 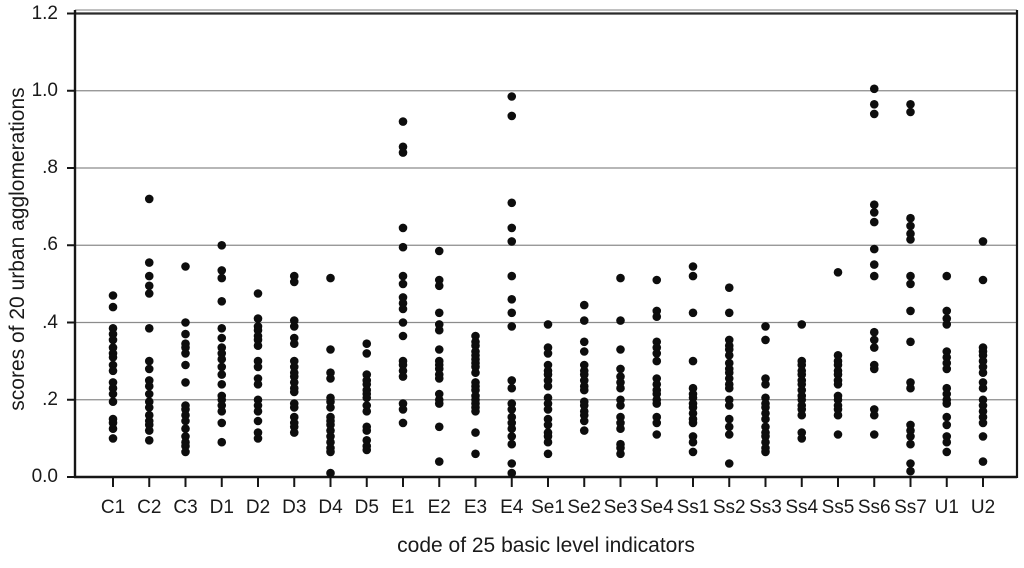 I want to click on x-tick-label: U2, so click(x=983, y=507).